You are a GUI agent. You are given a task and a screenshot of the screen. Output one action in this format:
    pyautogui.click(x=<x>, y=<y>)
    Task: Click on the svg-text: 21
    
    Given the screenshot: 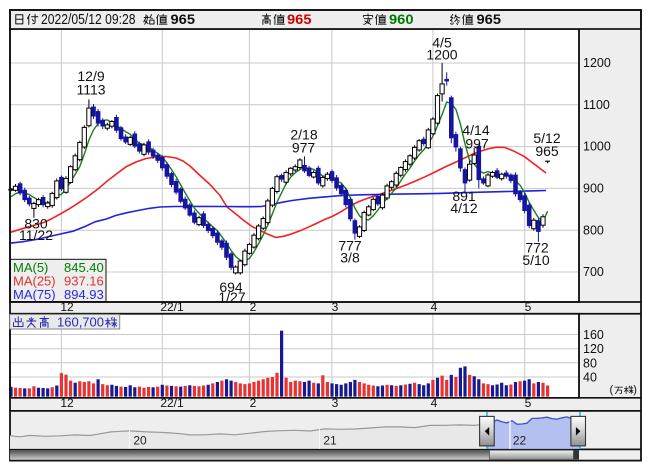 What is the action you would take?
    pyautogui.click(x=330, y=441)
    